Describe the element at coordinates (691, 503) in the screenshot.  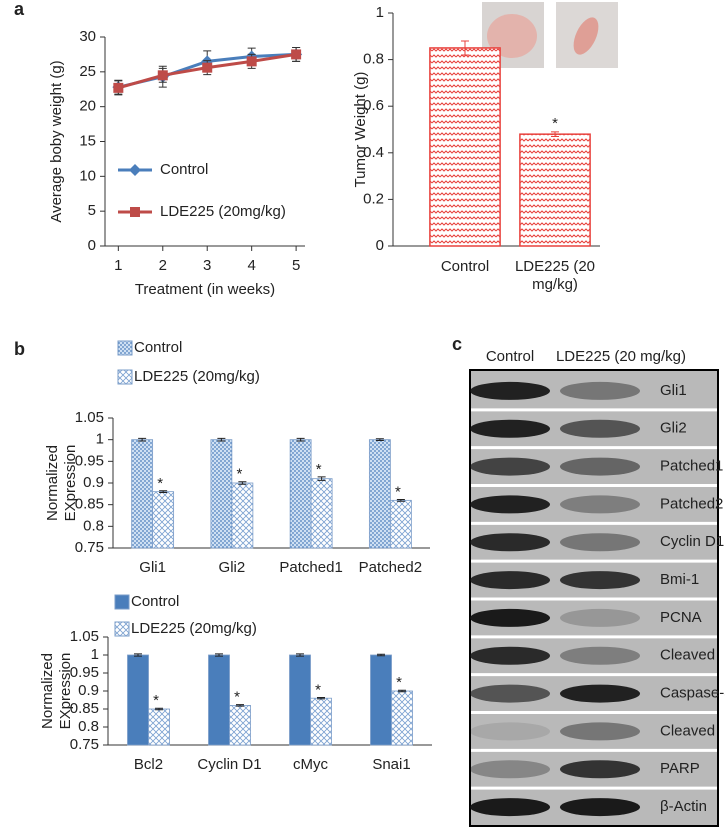
I see `blot-row-label: Patched2` at that location.